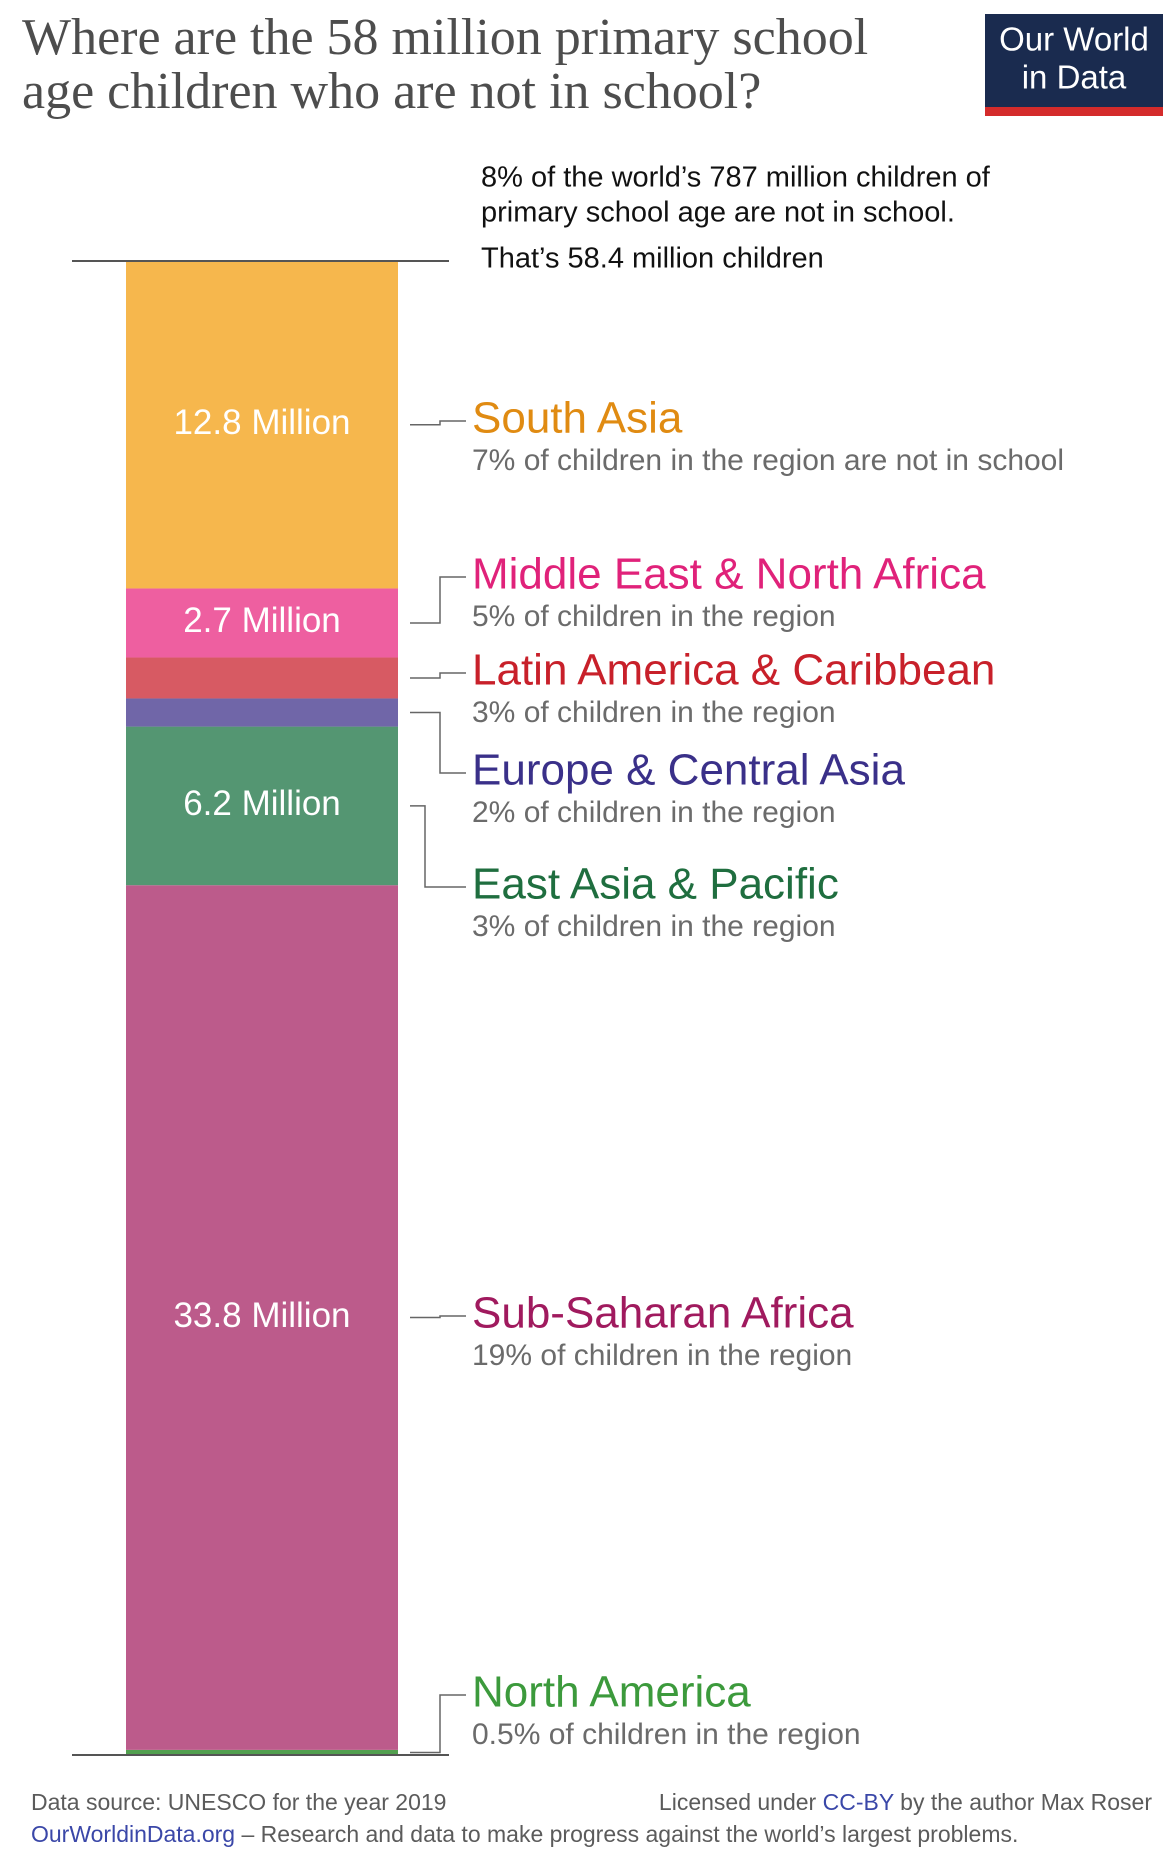 The height and width of the screenshot is (1875, 1172). I want to click on value-label: 33.8 Million, so click(261, 1315).